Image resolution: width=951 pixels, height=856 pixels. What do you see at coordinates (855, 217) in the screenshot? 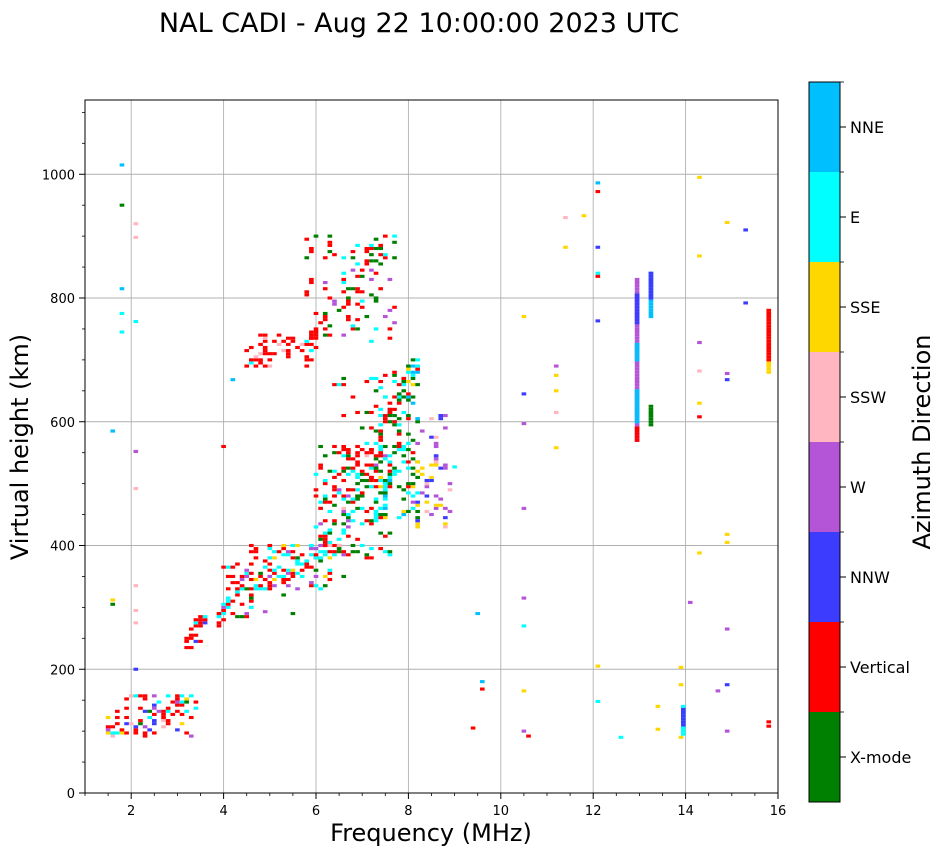
I see `colorbar-category-label: E` at bounding box center [855, 217].